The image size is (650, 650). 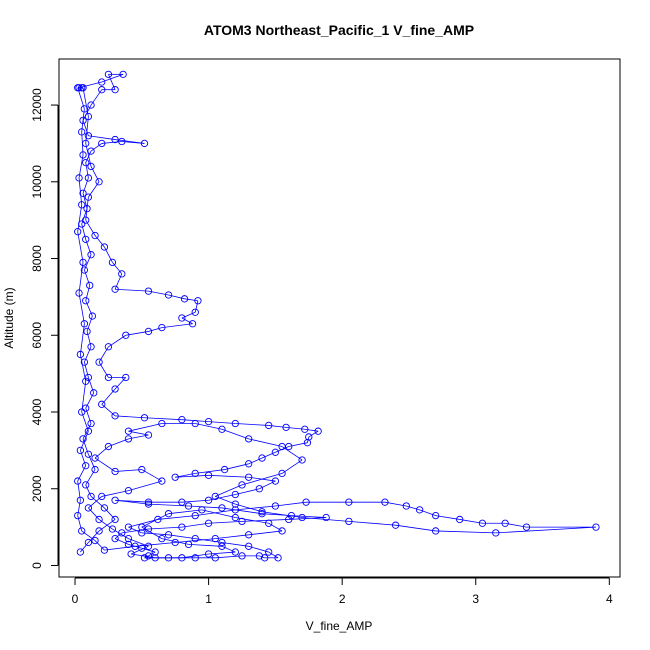 What do you see at coordinates (9, 317) in the screenshot?
I see `y-axis-label: Altitude (m)` at bounding box center [9, 317].